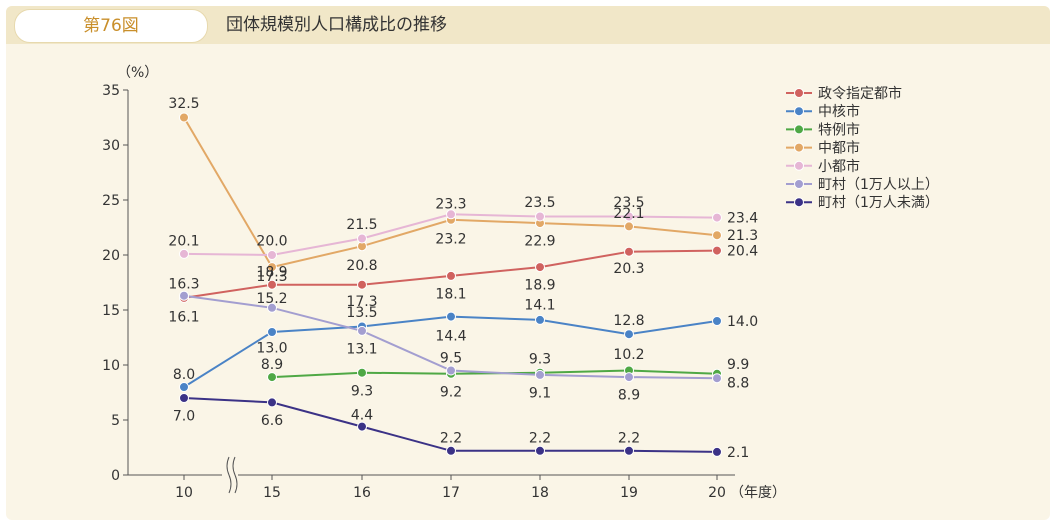  What do you see at coordinates (361, 266) in the screenshot?
I see `data-label: 20.8` at bounding box center [361, 266].